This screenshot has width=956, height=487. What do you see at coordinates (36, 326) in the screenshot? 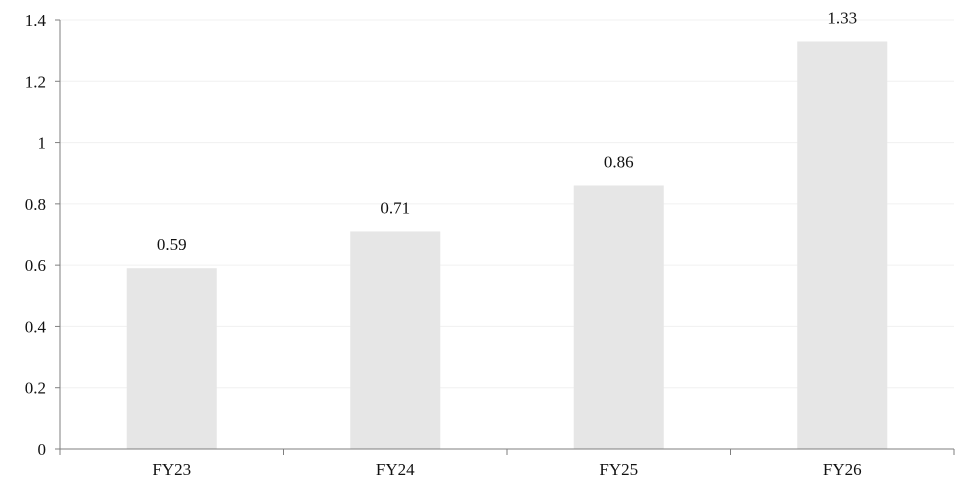
I see `y-tick-label-2: 0.4` at bounding box center [36, 326].